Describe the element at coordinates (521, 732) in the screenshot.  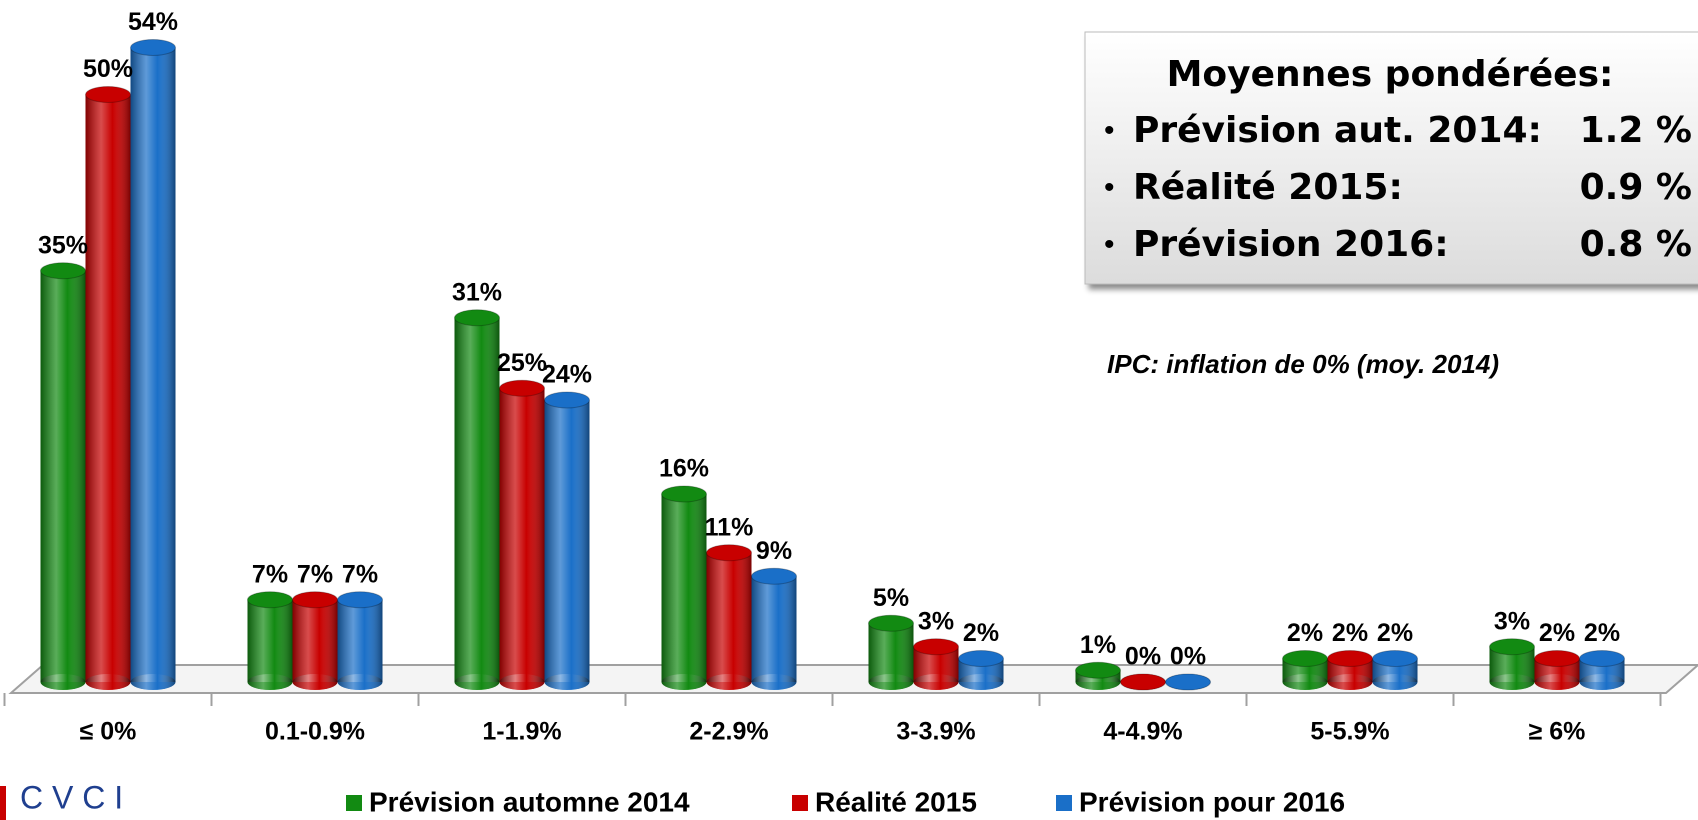
I see `x-tick-label: 1-1.9%` at that location.